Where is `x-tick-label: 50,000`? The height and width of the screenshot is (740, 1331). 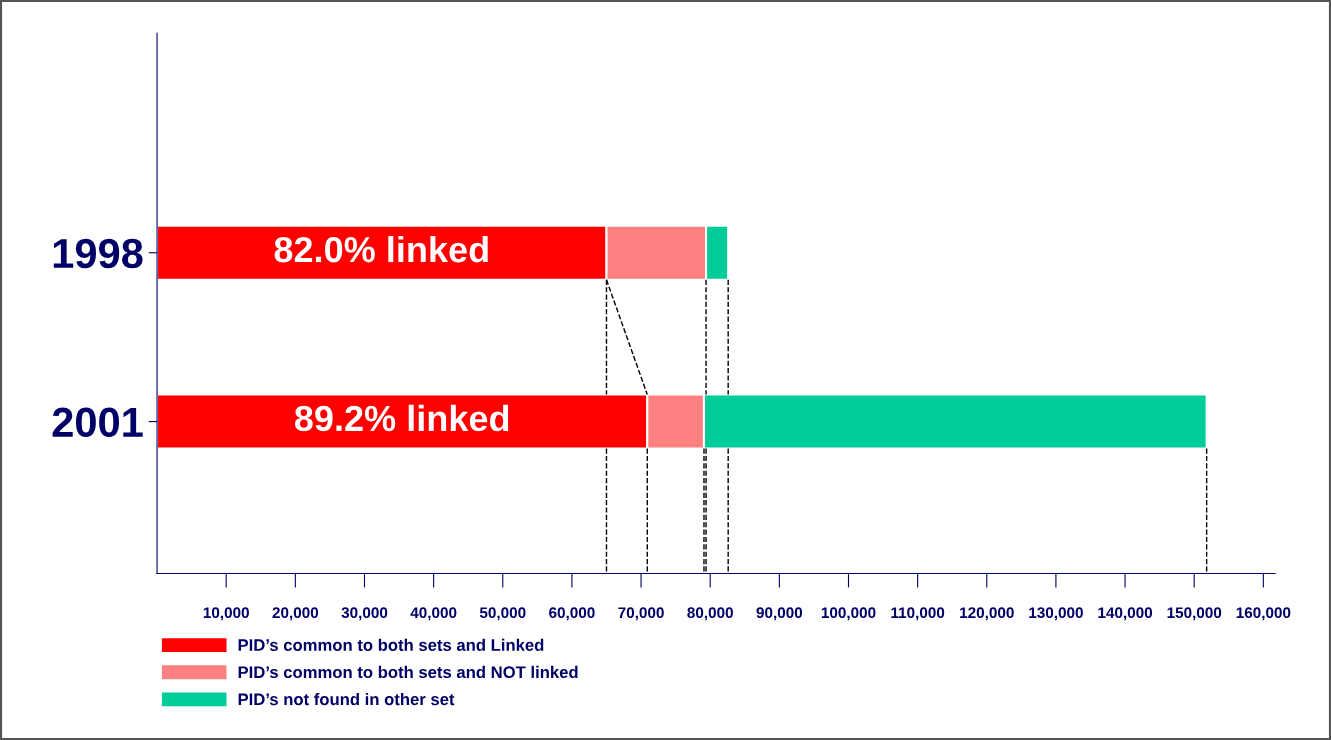 x-tick-label: 50,000 is located at coordinates (502, 614).